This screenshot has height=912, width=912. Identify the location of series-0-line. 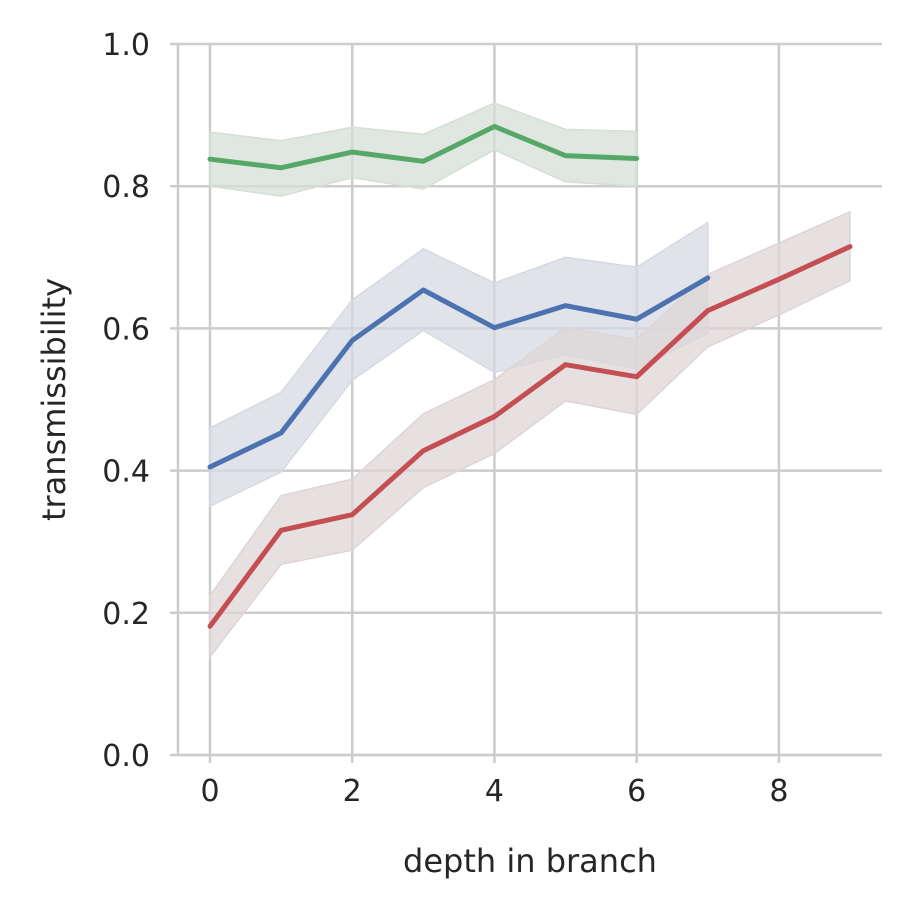
(423, 147).